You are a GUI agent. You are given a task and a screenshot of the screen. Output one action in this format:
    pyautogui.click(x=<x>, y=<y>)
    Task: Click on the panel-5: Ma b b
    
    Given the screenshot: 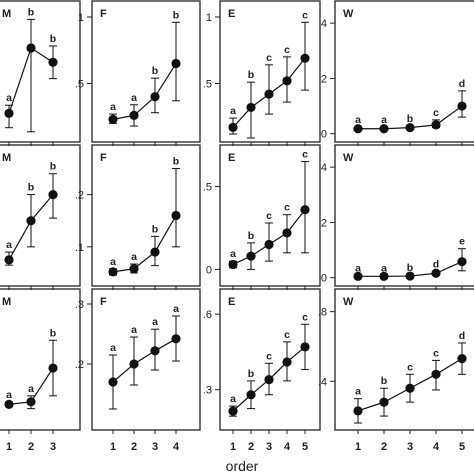 What is the action you would take?
    pyautogui.click(x=40, y=217)
    